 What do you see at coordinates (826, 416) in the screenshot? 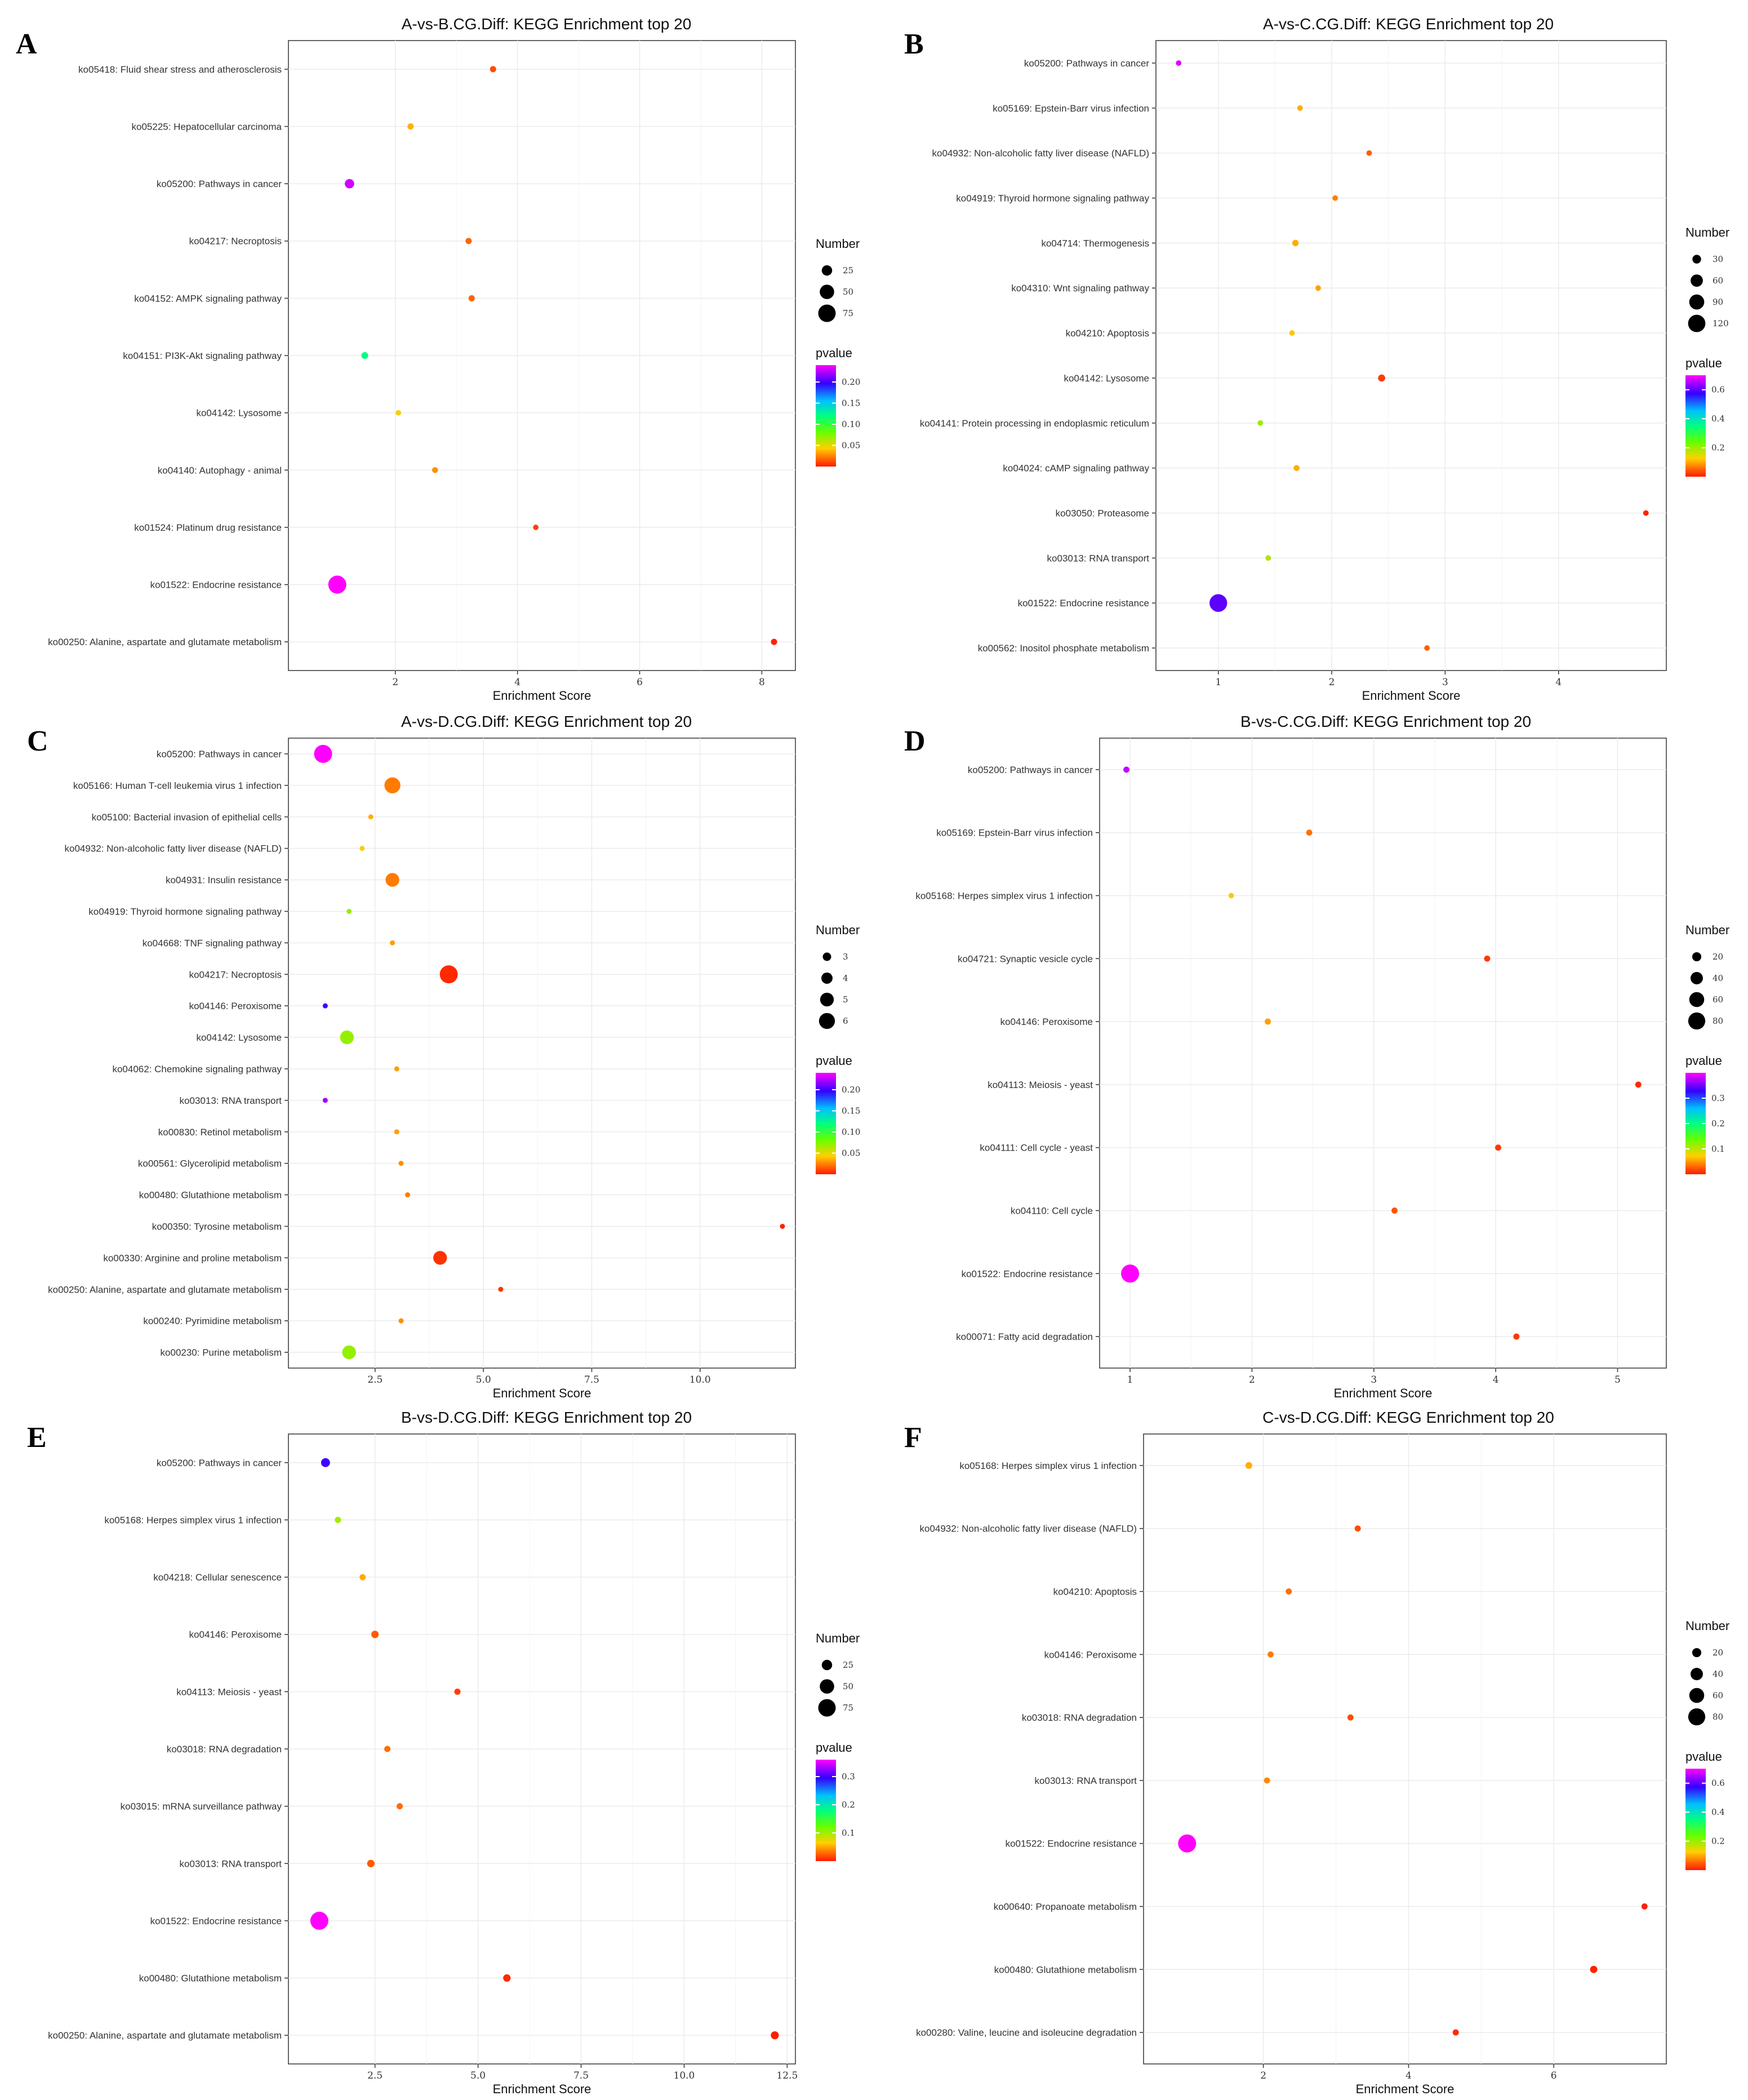
I see `color-legend-bar` at bounding box center [826, 416].